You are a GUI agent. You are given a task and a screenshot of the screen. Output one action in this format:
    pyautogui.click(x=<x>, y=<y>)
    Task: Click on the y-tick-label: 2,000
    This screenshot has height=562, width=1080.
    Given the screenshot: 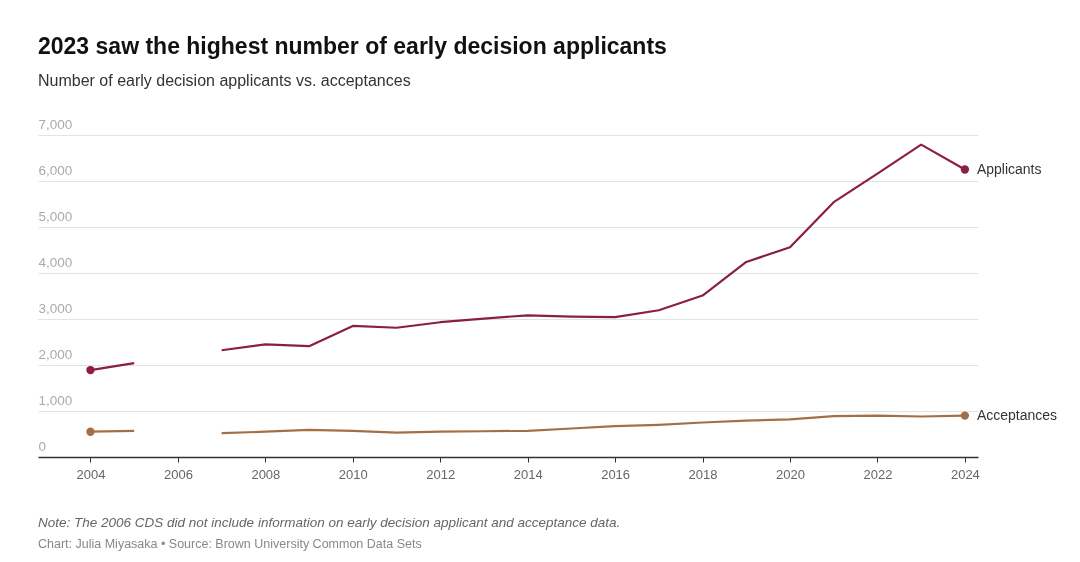 What is the action you would take?
    pyautogui.click(x=55, y=354)
    